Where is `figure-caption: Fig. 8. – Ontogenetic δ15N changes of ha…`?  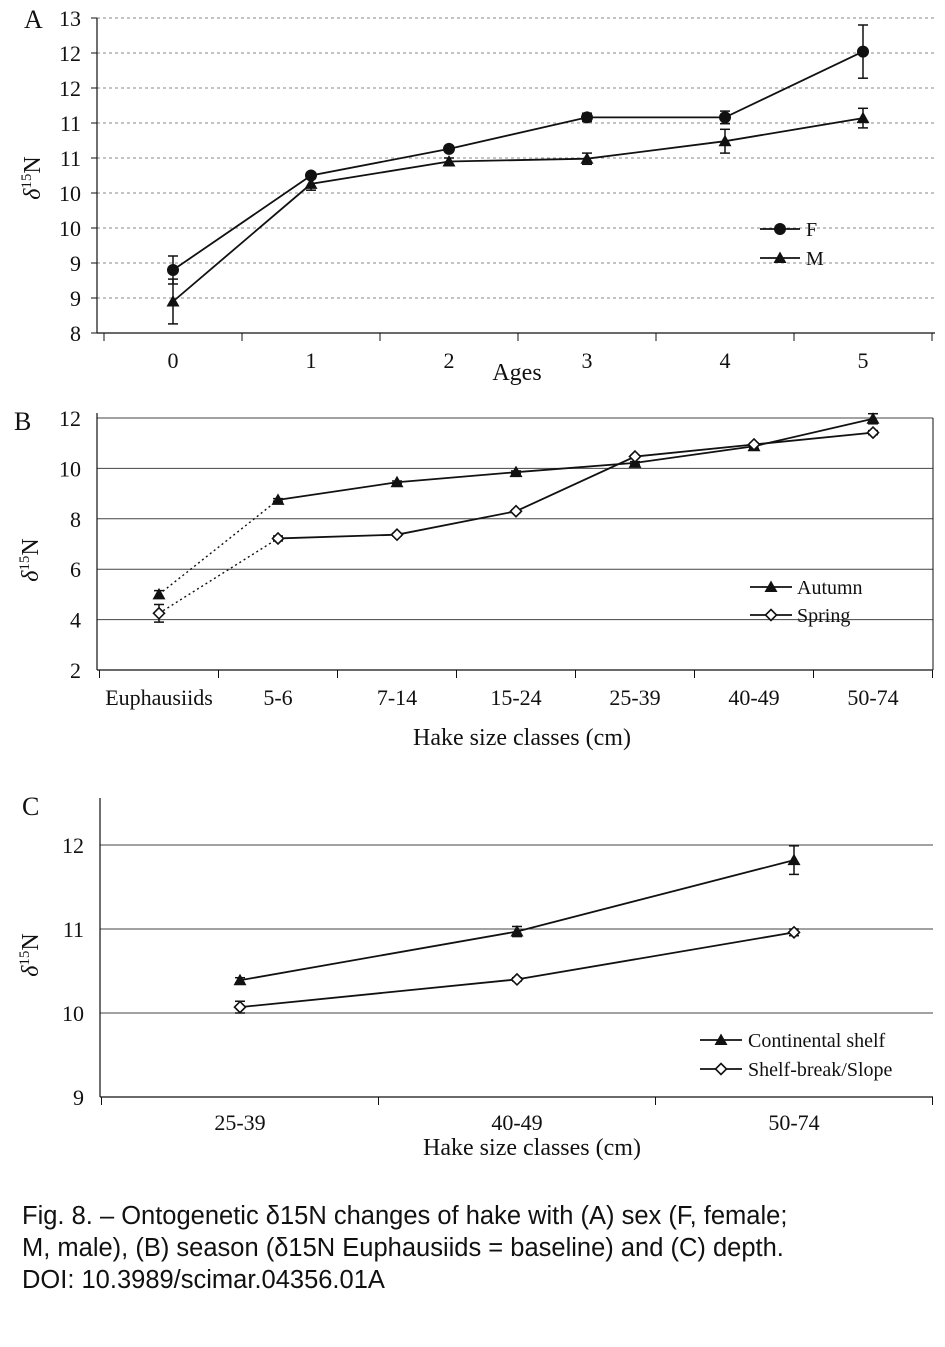
figure-caption: Fig. 8. – Ontogenetic δ15N changes of ha… is located at coordinates (479, 1248).